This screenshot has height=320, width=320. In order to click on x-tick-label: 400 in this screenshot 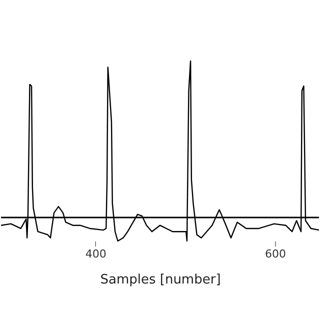, I will do `click(95, 254)`.